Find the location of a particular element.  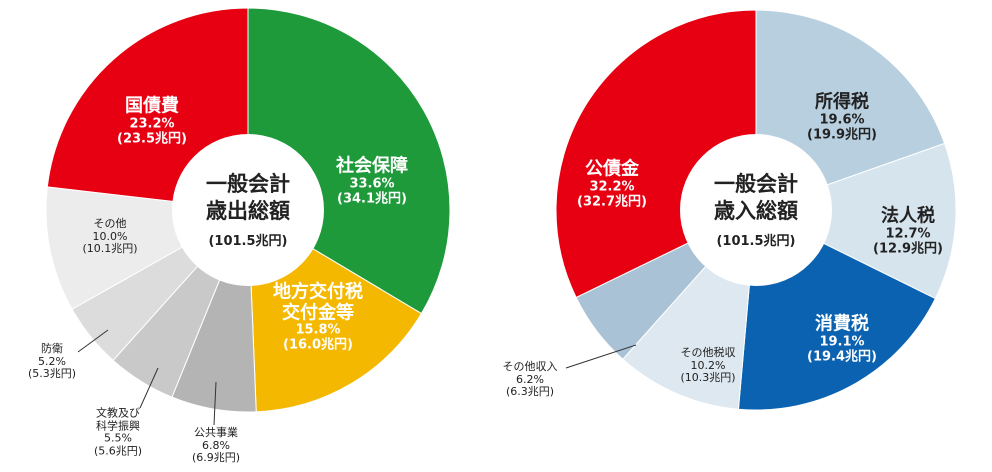

slice-label: 国債費 23.2% (23.5兆円) is located at coordinates (152, 121).